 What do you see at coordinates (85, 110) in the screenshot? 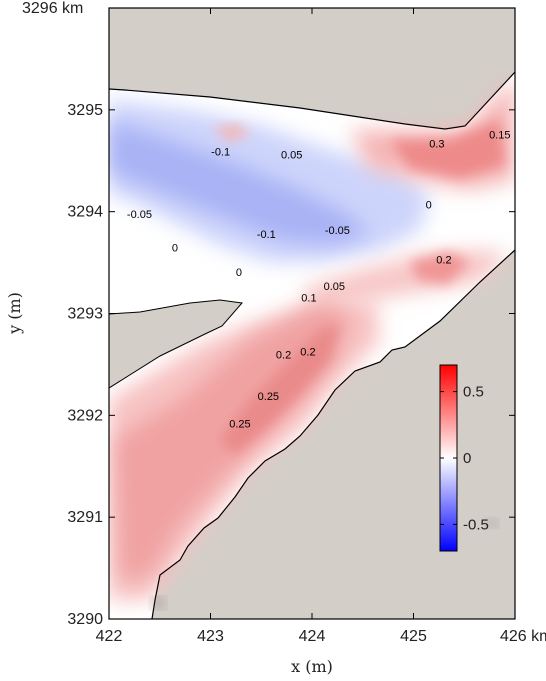
I see `y-tick-label: 3295` at bounding box center [85, 110].